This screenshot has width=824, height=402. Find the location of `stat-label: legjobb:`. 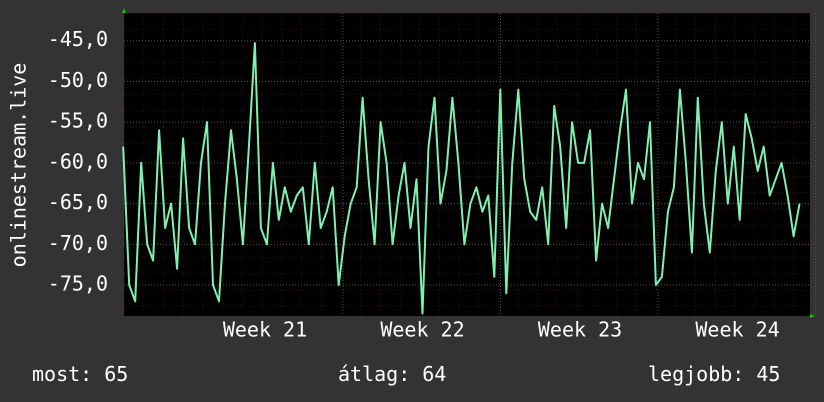

stat-label: legjobb: is located at coordinates (696, 374).